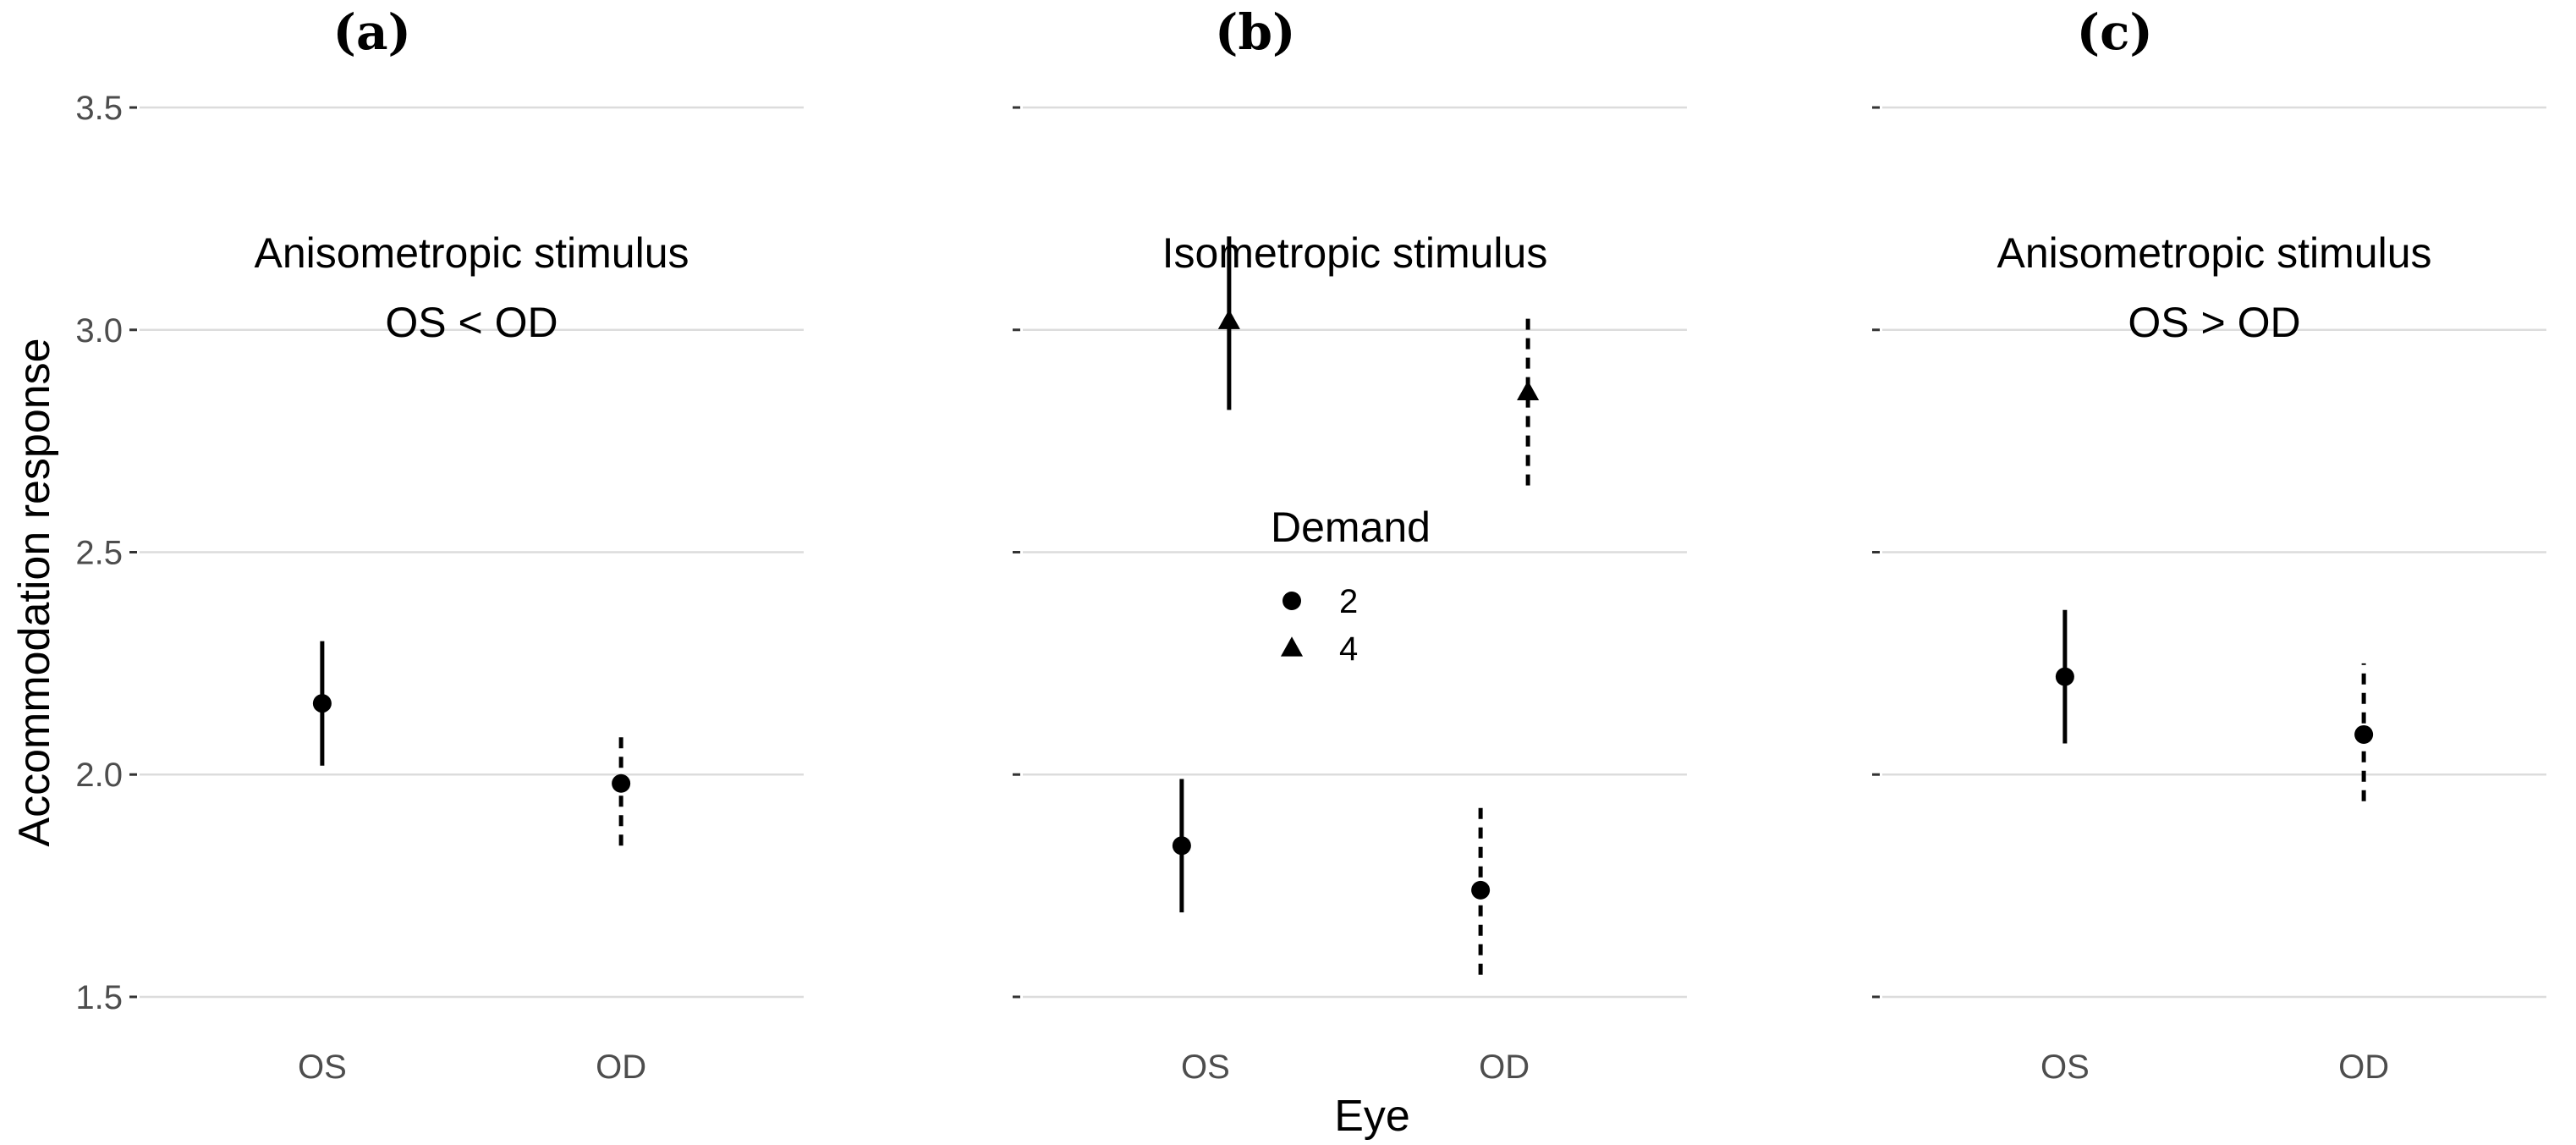  I want to click on panel-letter: (c), so click(2115, 32).